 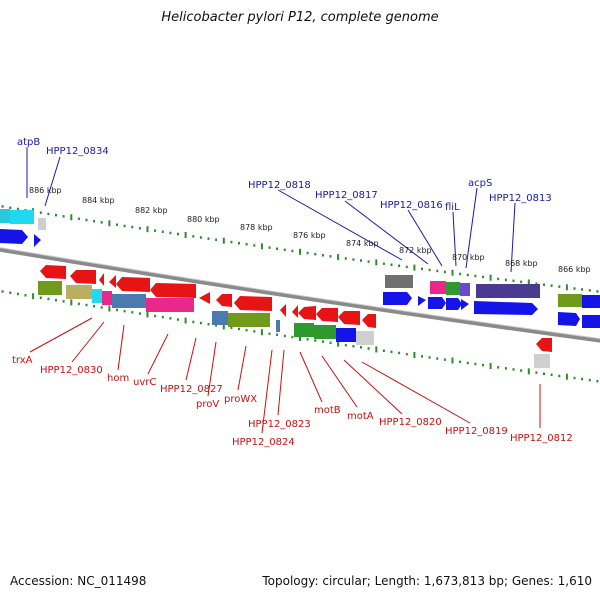 I want to click on gene-label-top: HPP12_0813, so click(x=520, y=198).